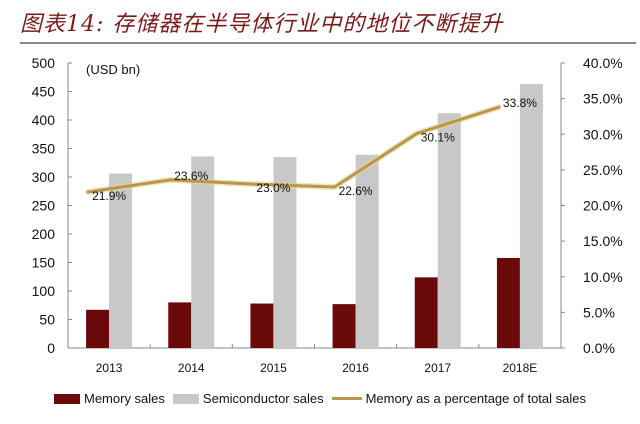 The height and width of the screenshot is (424, 640). Describe the element at coordinates (520, 368) in the screenshot. I see `category-label: 2018E` at that location.